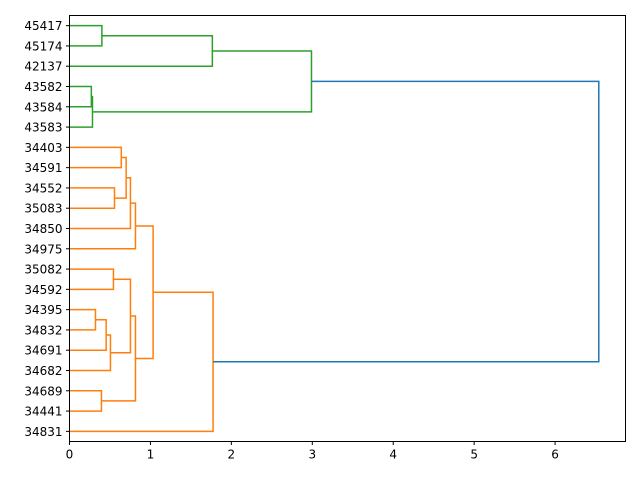  What do you see at coordinates (43, 290) in the screenshot?
I see `leaf-label: 34592` at bounding box center [43, 290].